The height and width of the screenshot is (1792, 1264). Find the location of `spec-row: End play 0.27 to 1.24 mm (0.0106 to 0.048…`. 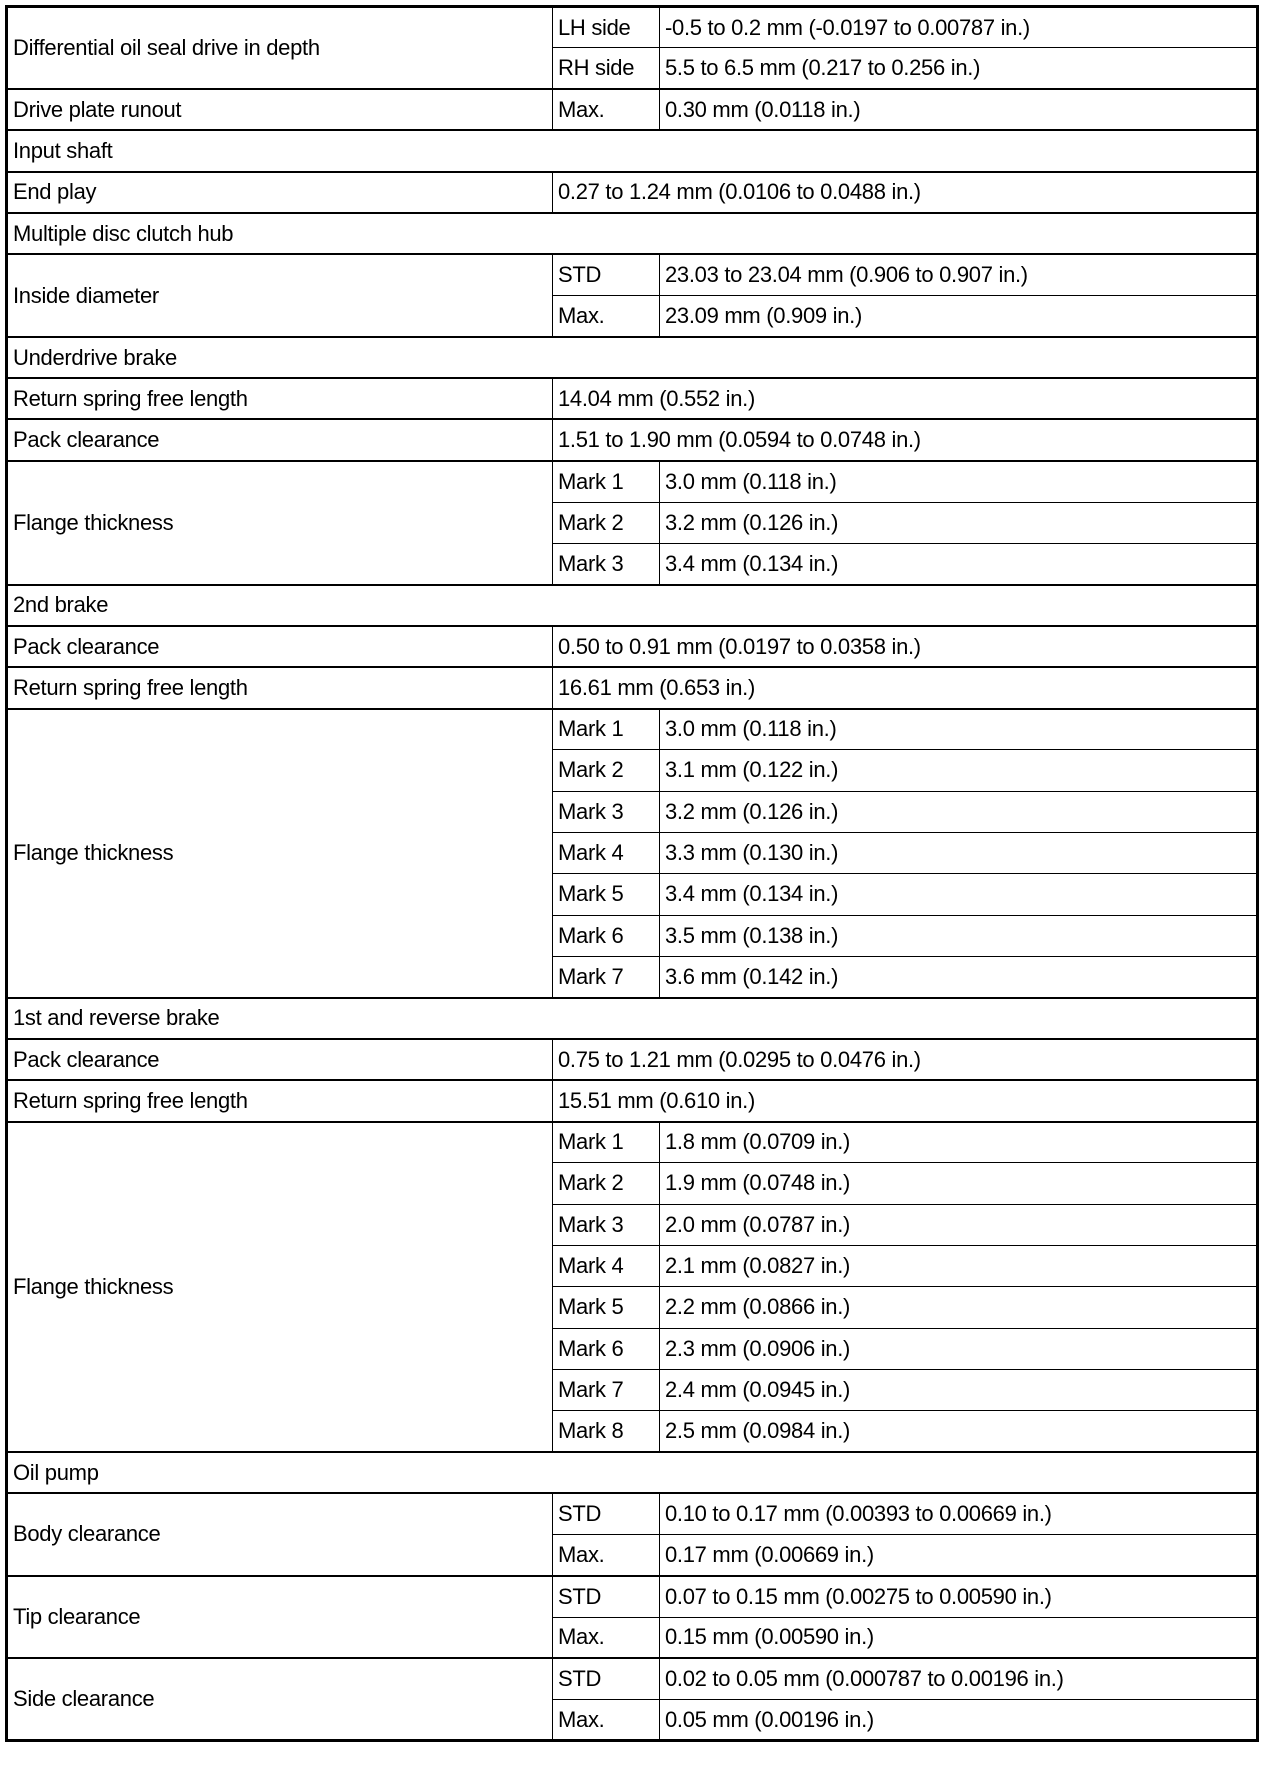

spec-row: End play 0.27 to 1.24 mm (0.0106 to 0.048… is located at coordinates (632, 192).